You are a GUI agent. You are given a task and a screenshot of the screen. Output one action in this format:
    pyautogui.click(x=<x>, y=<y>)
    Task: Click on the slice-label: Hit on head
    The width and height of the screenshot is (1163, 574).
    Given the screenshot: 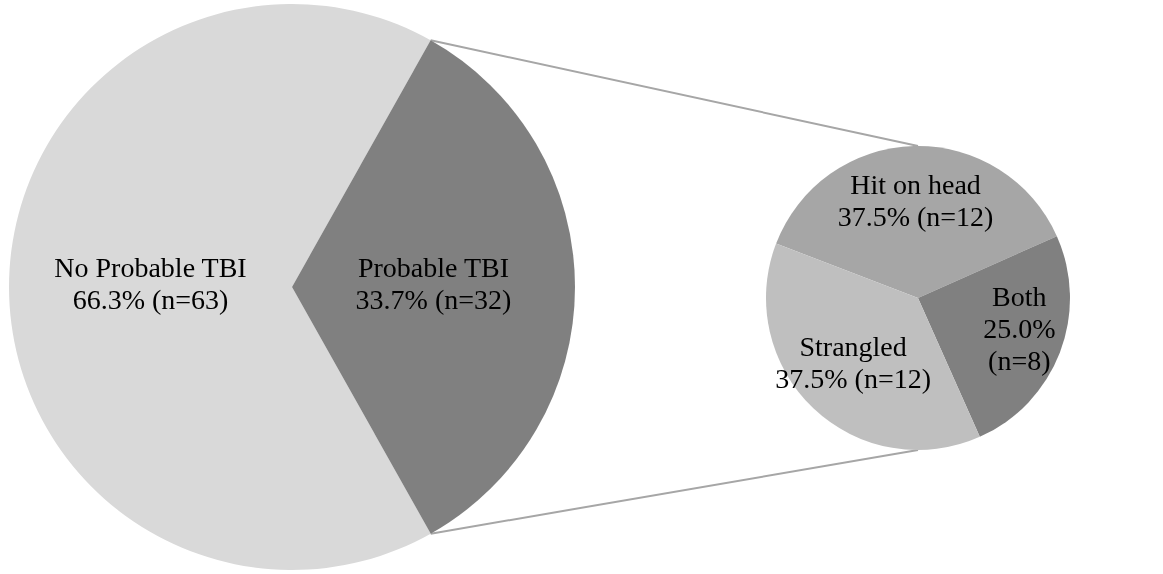 What is the action you would take?
    pyautogui.click(x=915, y=185)
    